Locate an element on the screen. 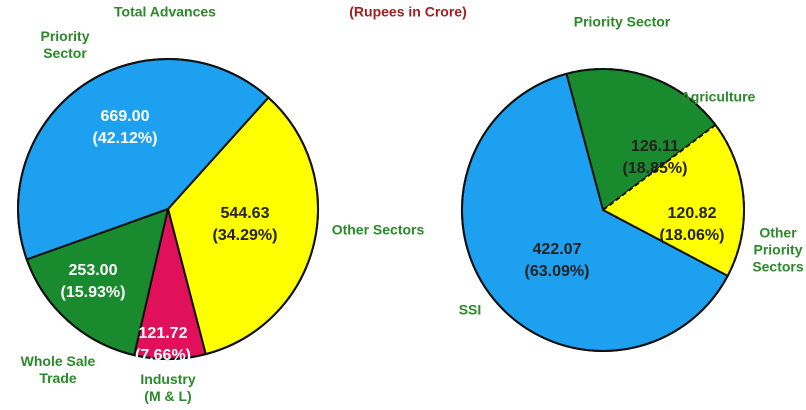 The image size is (806, 410). value-label: 126.11 is located at coordinates (655, 146).